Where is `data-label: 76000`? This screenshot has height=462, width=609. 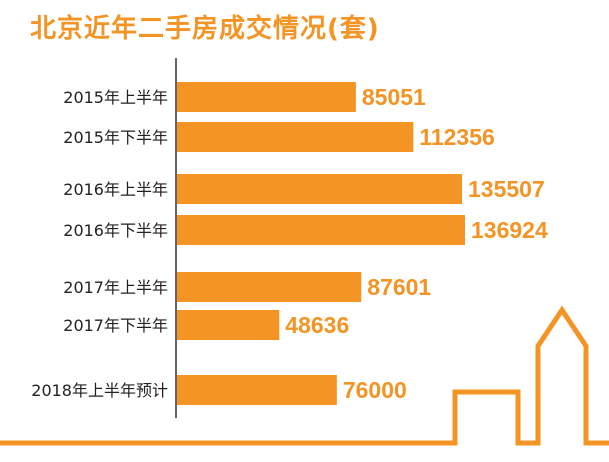 data-label: 76000 is located at coordinates (375, 390).